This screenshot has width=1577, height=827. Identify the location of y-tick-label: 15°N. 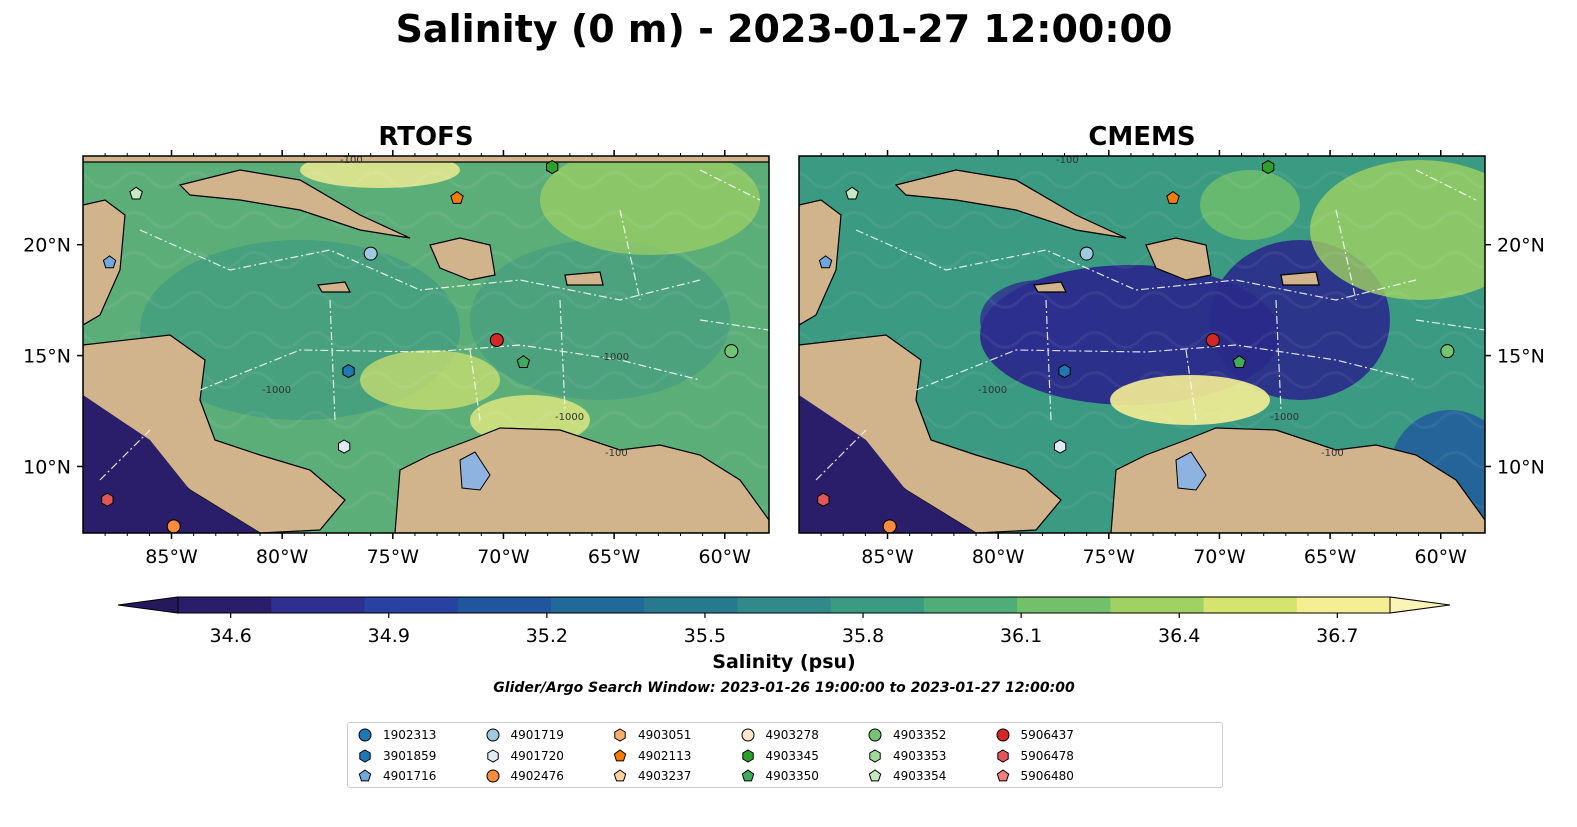
(1521, 357).